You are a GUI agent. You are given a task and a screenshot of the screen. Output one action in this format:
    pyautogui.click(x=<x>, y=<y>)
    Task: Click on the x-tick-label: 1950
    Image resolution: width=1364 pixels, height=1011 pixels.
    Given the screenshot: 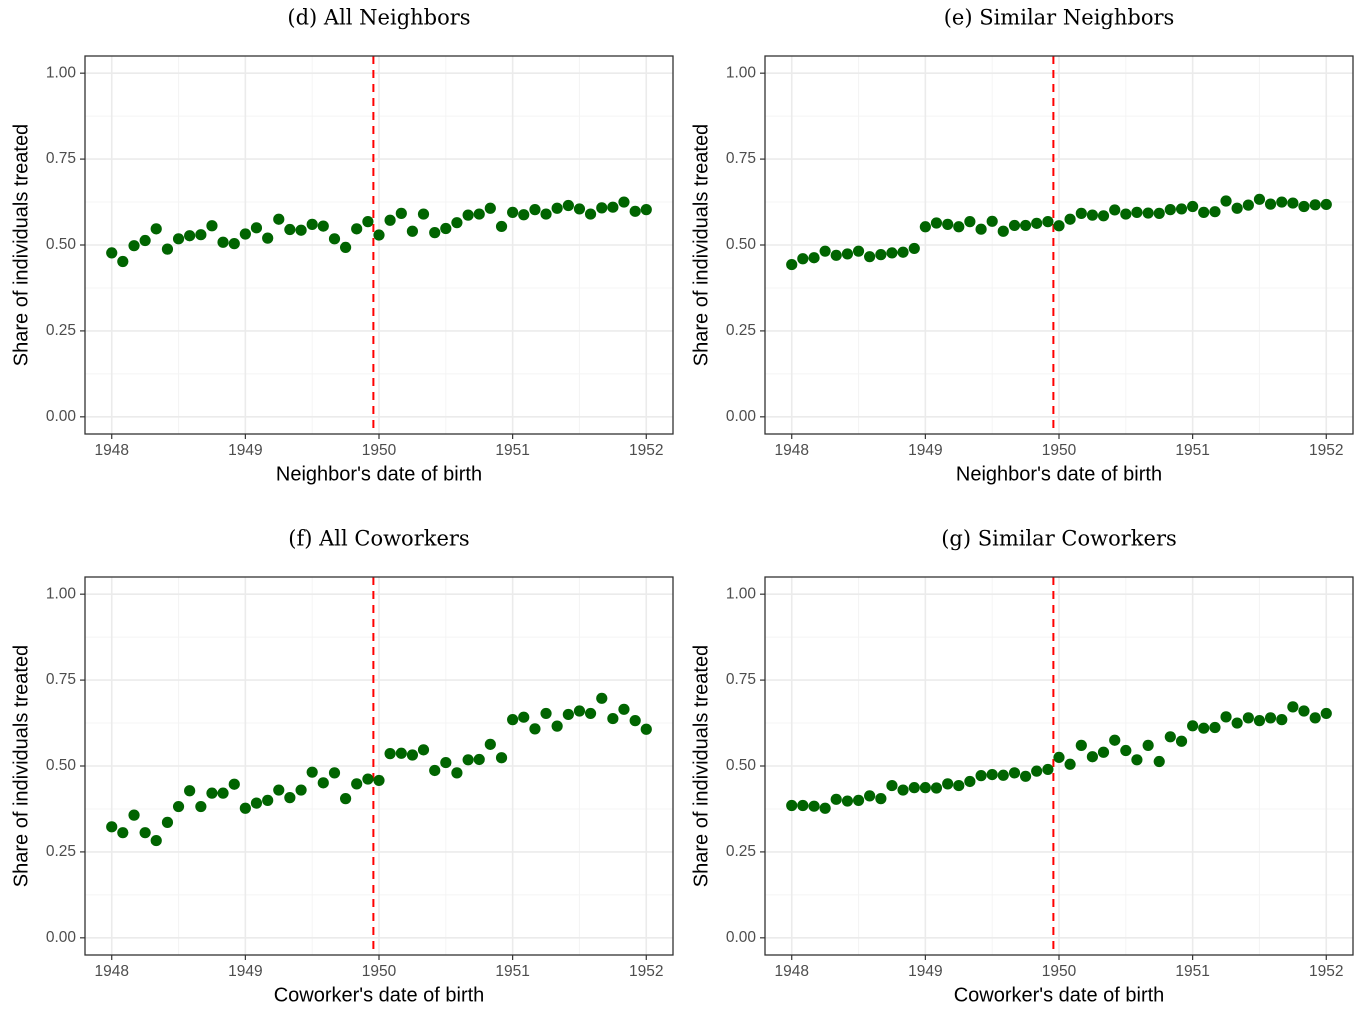 What is the action you would take?
    pyautogui.click(x=1059, y=971)
    